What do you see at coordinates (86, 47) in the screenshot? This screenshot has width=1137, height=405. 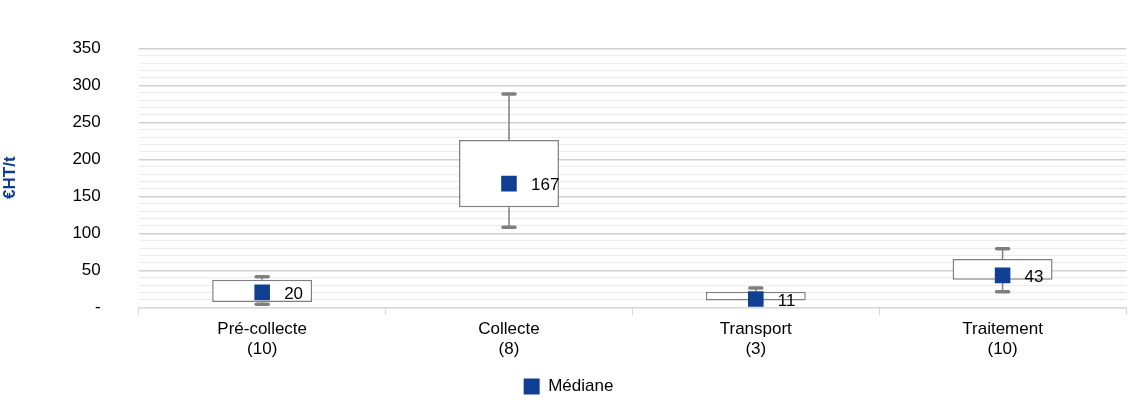 I see `y-tick-label: 350` at bounding box center [86, 47].